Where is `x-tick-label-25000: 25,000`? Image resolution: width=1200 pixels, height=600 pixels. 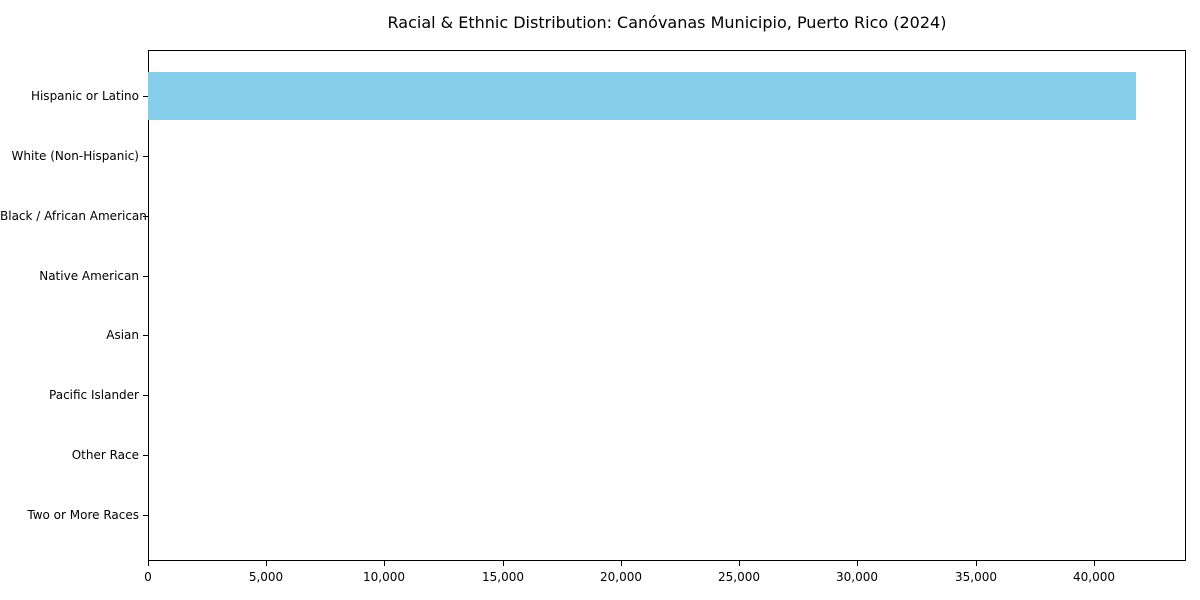 x-tick-label-25000: 25,000 is located at coordinates (739, 577).